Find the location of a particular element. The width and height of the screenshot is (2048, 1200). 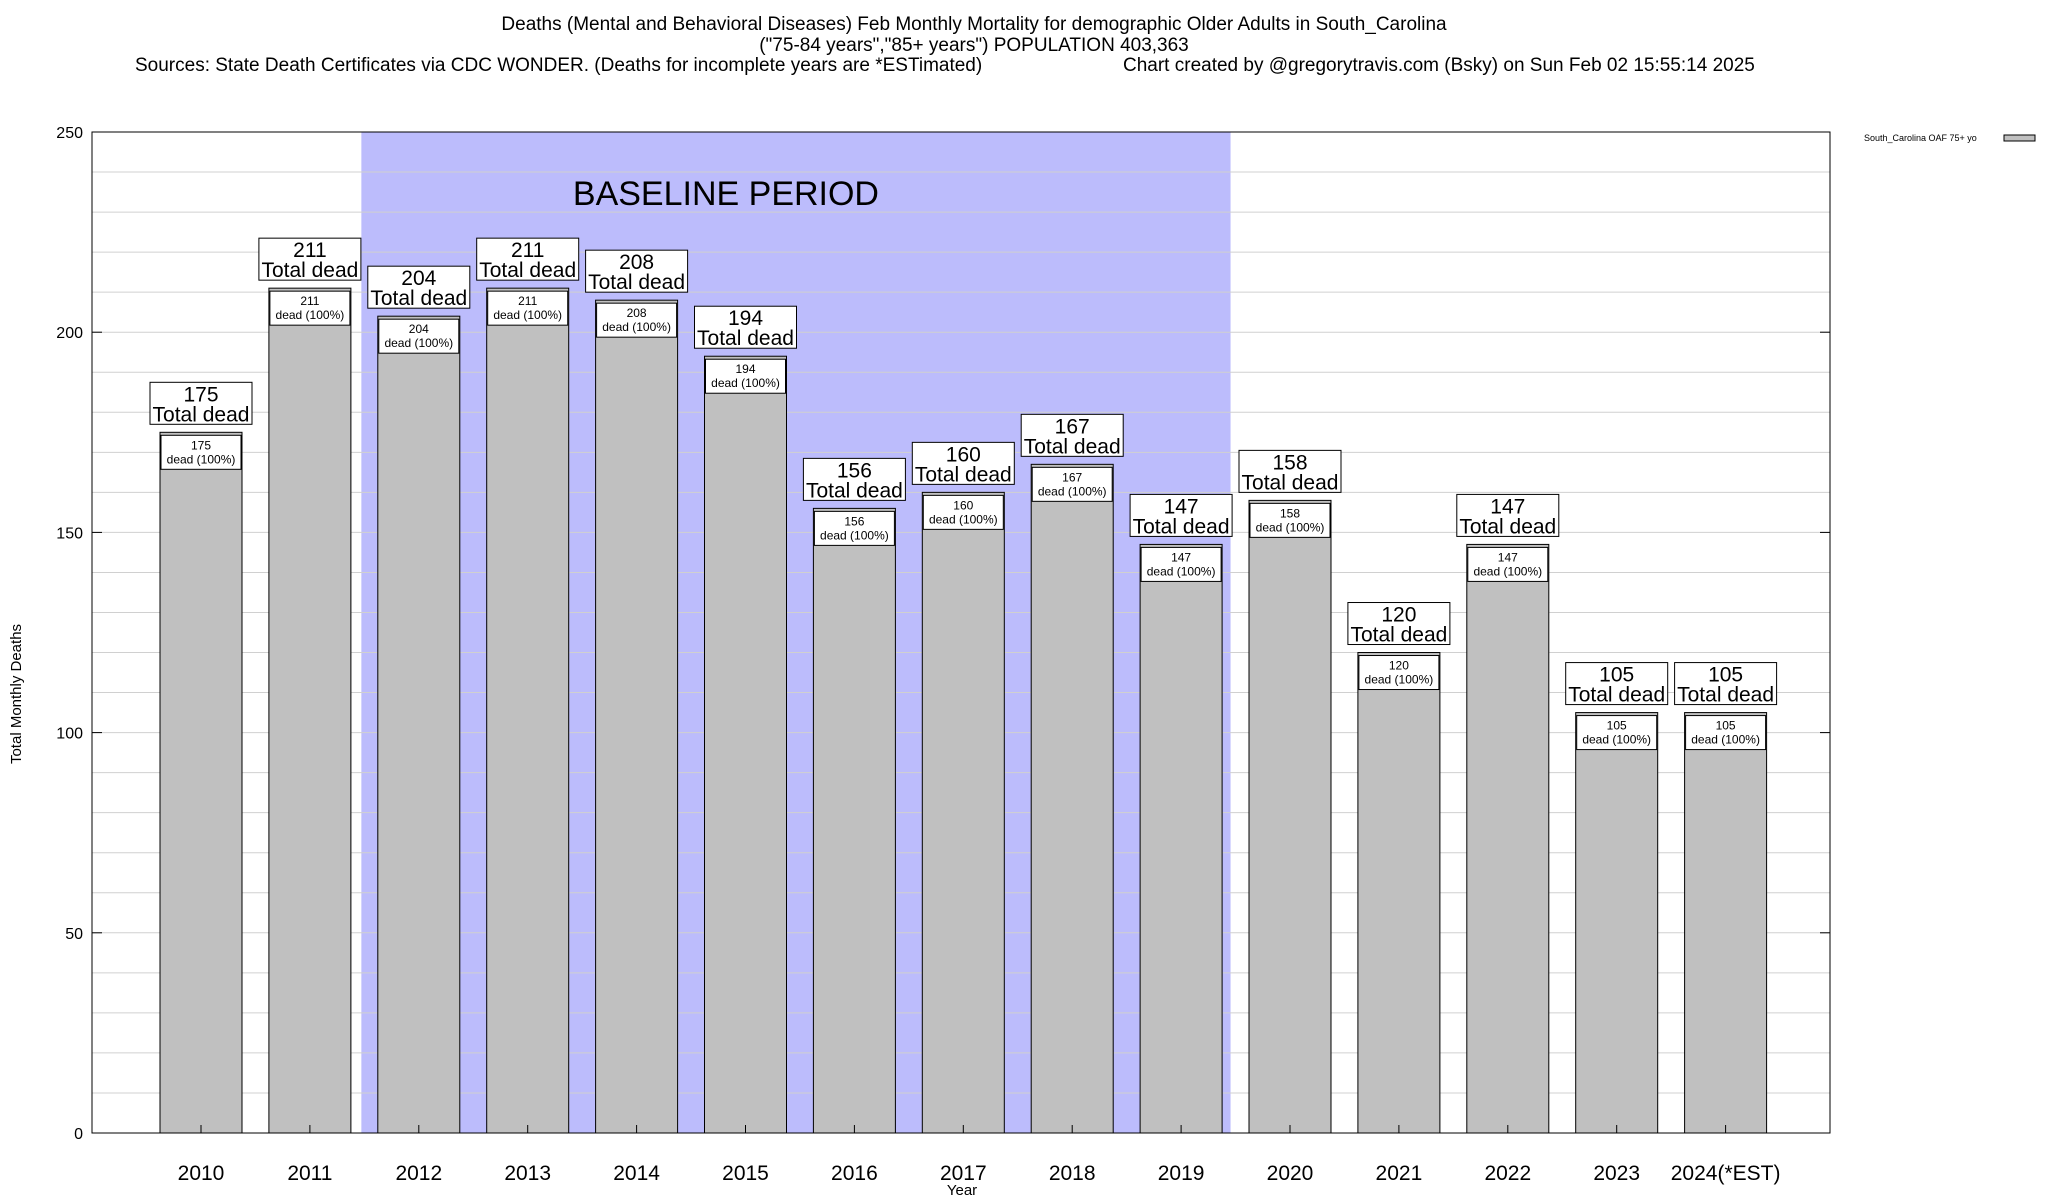

y-tick-label: 200 is located at coordinates (69, 333).